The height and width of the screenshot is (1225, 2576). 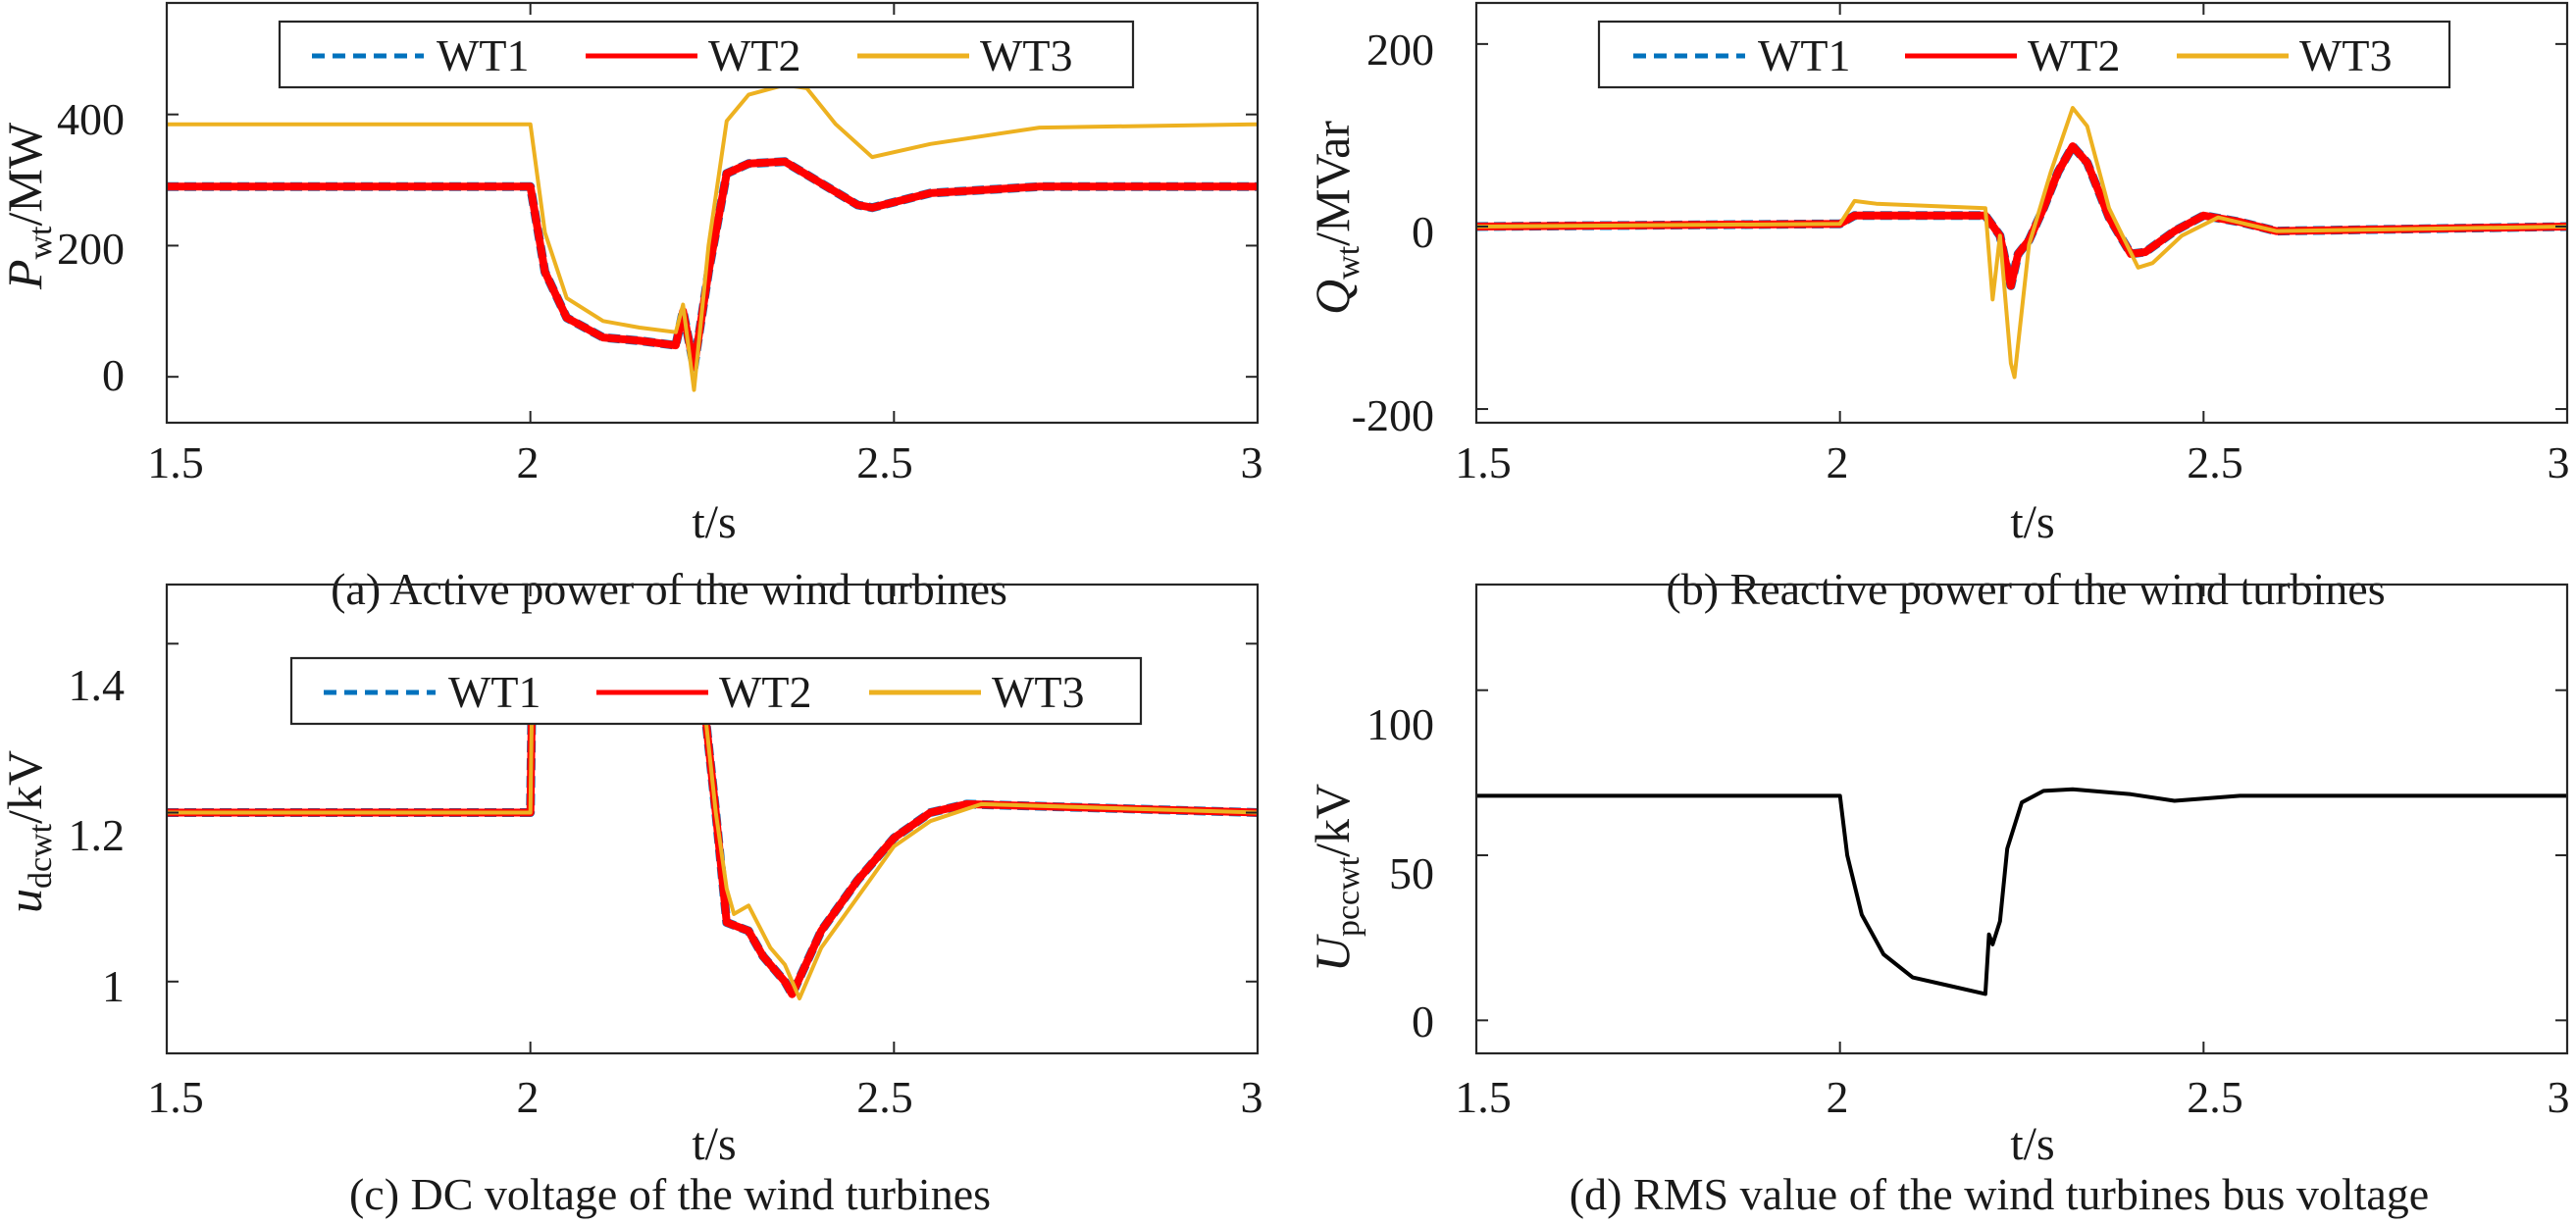 What do you see at coordinates (97, 685) in the screenshot?
I see `y-tick-label: 1.4` at bounding box center [97, 685].